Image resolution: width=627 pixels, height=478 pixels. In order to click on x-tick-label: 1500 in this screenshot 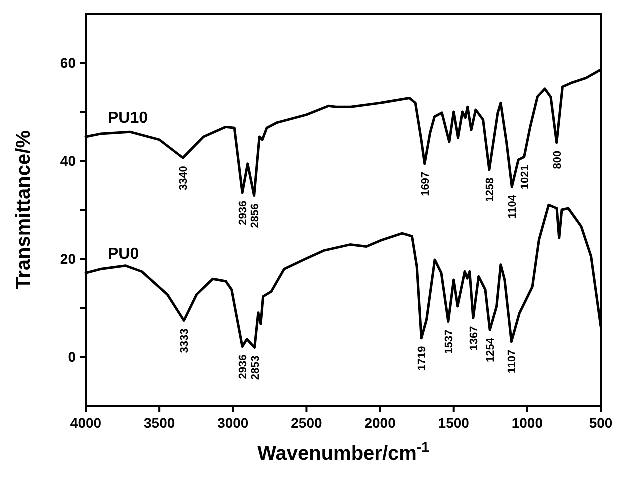, I will do `click(454, 423)`.